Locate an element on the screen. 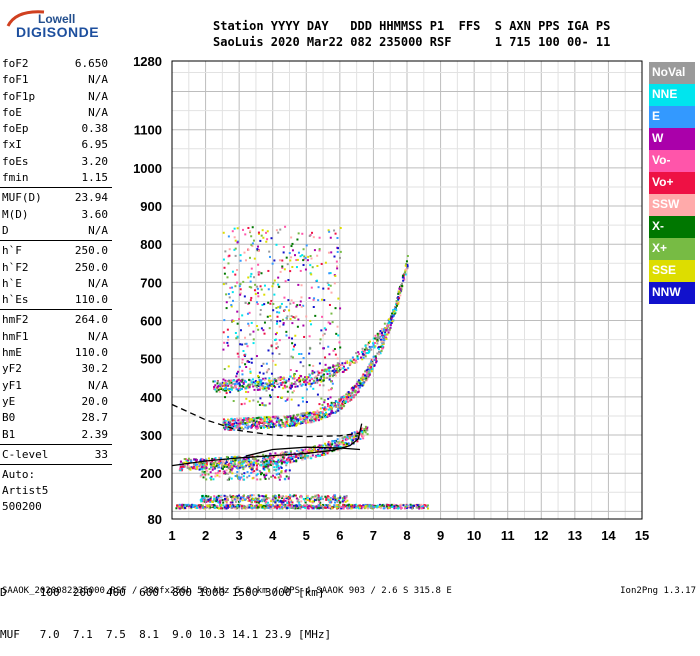 Image resolution: width=700 pixels, height=656 pixels. trace-line is located at coordinates (267, 445).